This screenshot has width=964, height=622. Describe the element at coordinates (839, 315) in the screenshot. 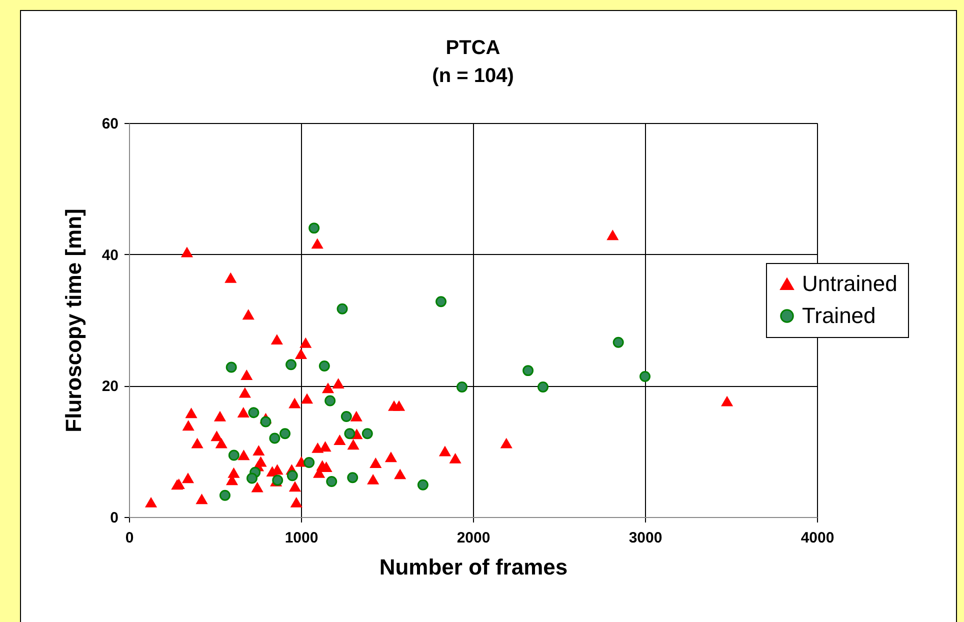

I see `legend-label: Trained` at that location.